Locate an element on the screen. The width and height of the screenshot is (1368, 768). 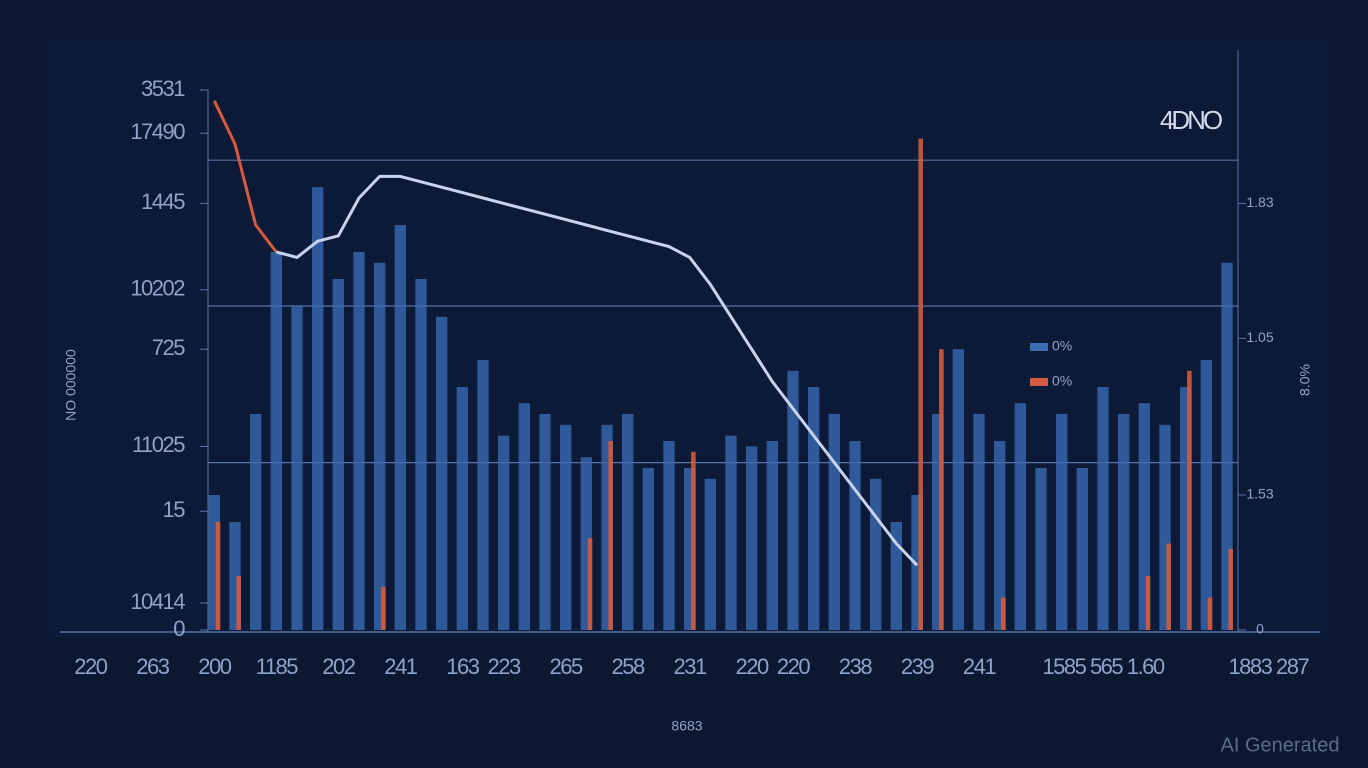
y-tick-label: 0 is located at coordinates (179, 628).